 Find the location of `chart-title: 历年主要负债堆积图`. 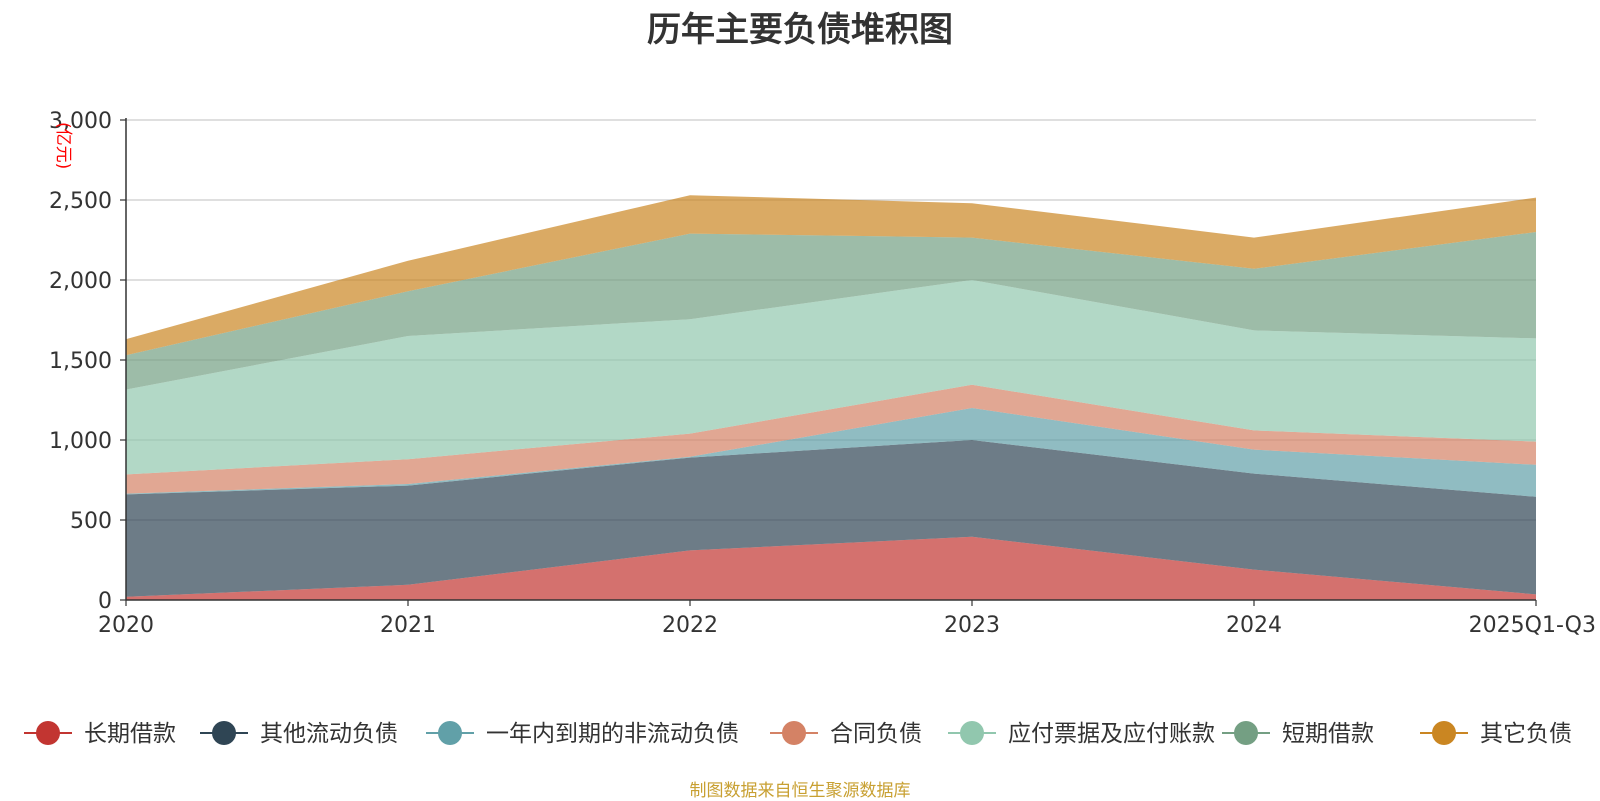

chart-title: 历年主要负债堆积图 is located at coordinates (800, 30).